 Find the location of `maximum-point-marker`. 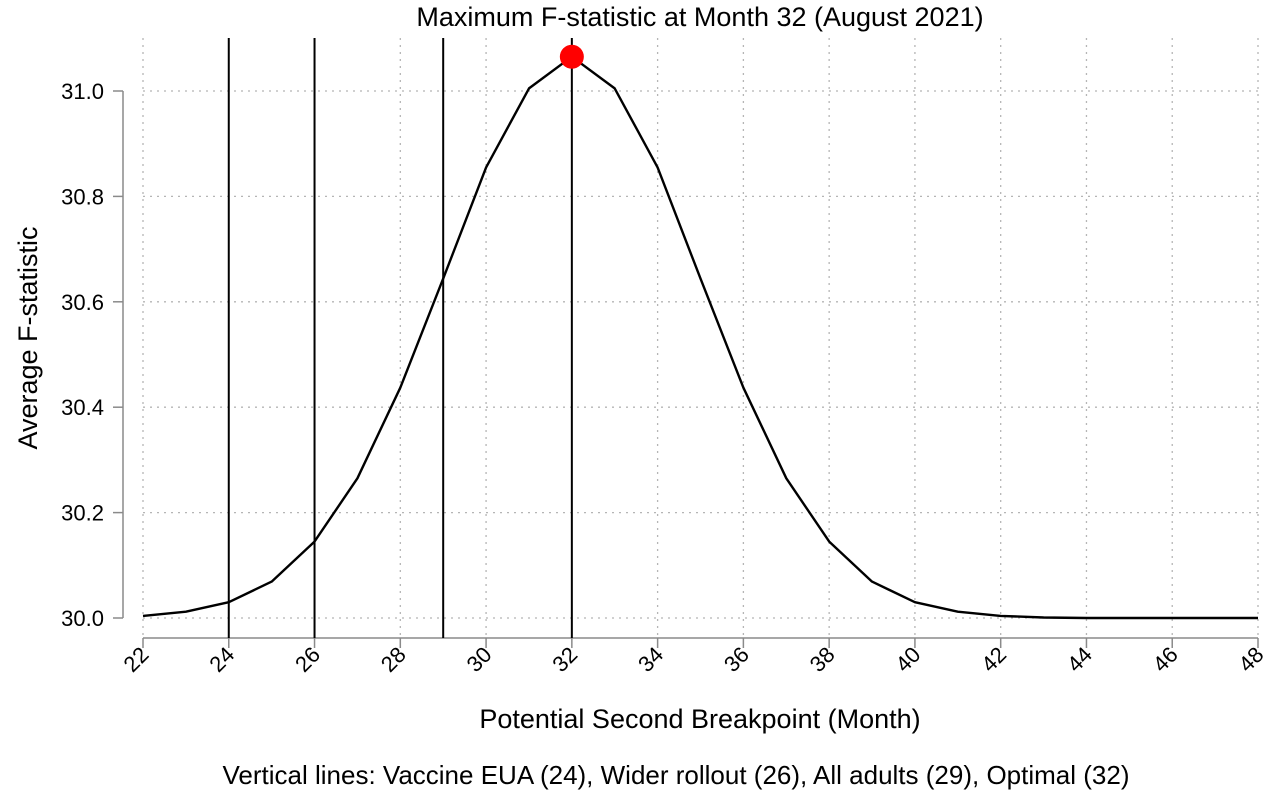

maximum-point-marker is located at coordinates (571, 56).